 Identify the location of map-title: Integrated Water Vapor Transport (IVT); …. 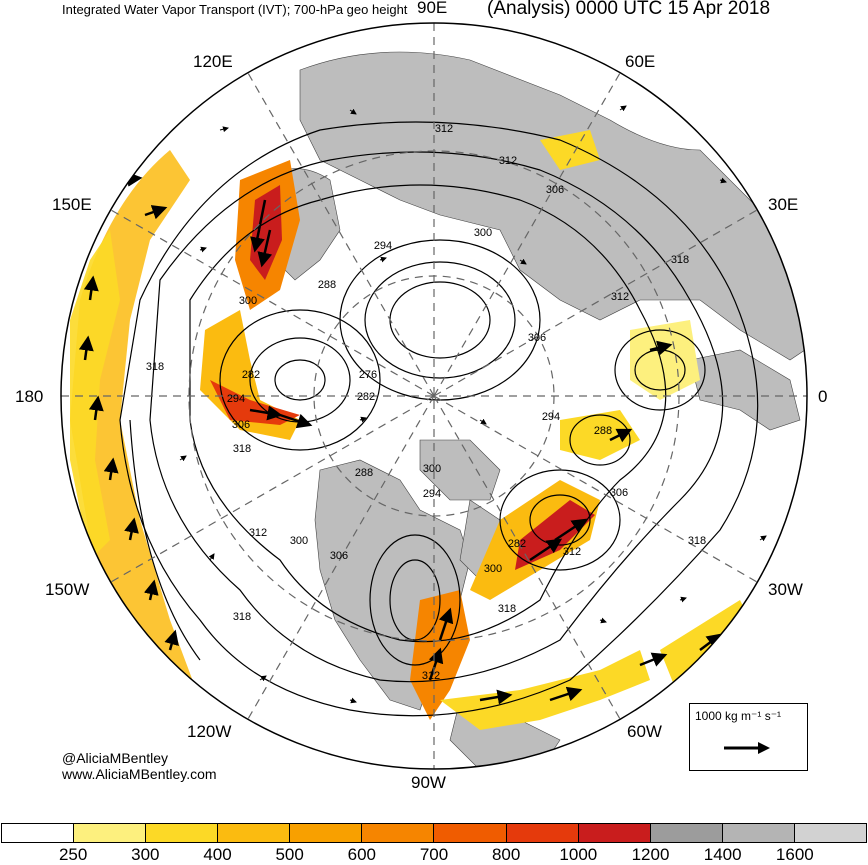
(235, 9).